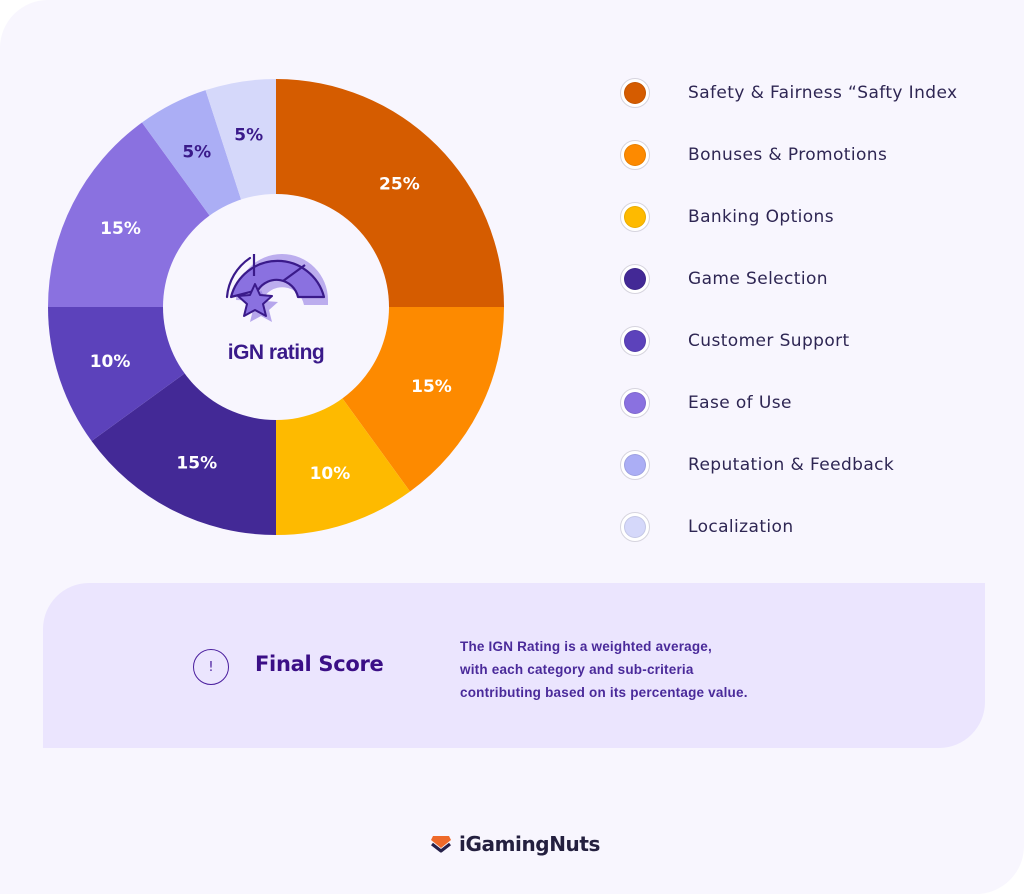  What do you see at coordinates (791, 465) in the screenshot?
I see `legend-label: Reputation & Feedback` at bounding box center [791, 465].